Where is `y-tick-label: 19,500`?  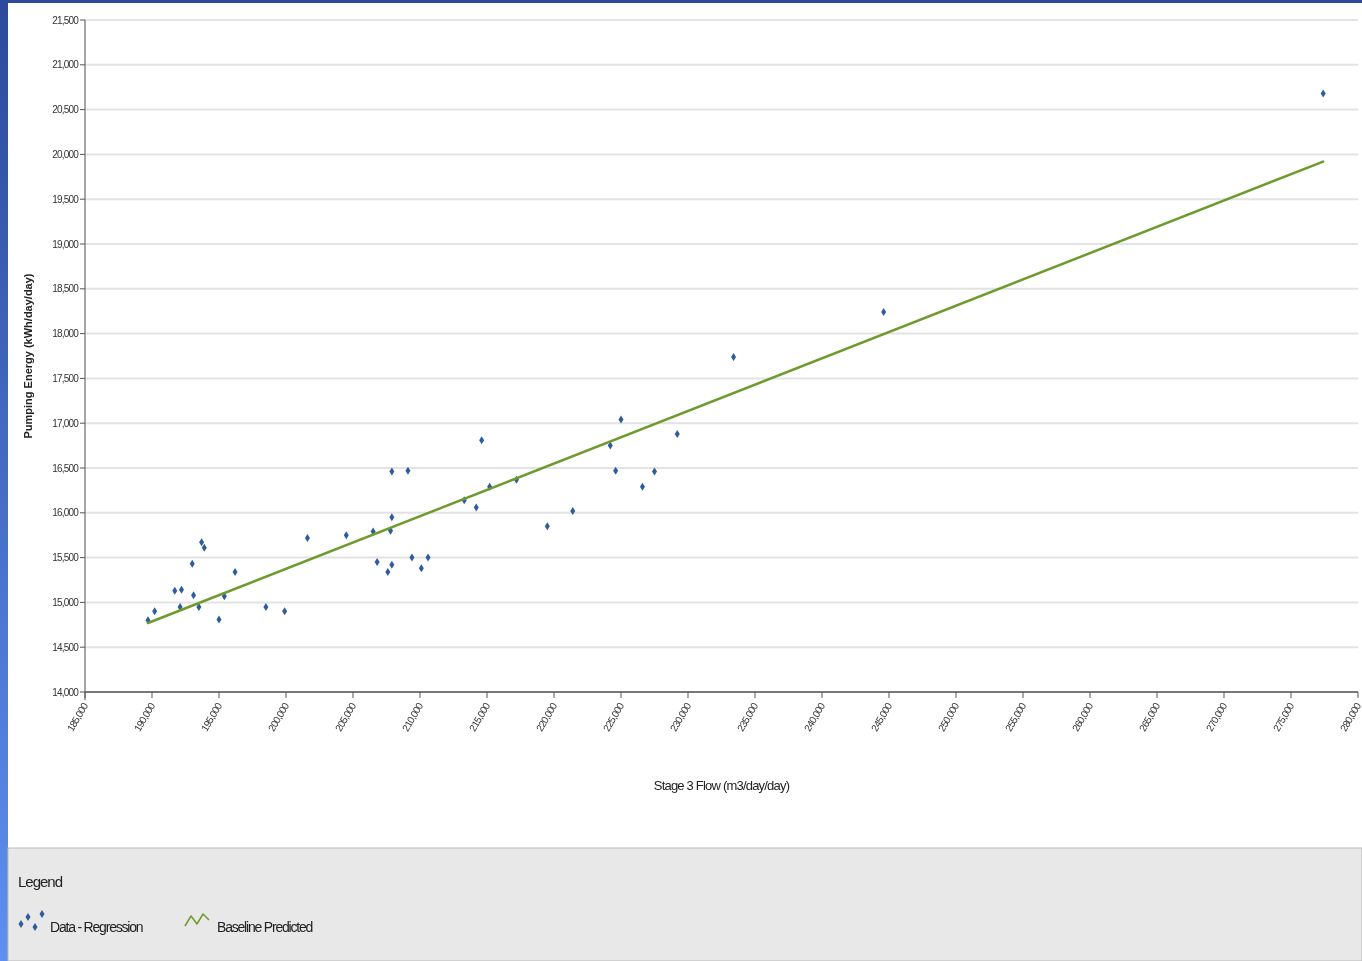
y-tick-label: 19,500 is located at coordinates (66, 199).